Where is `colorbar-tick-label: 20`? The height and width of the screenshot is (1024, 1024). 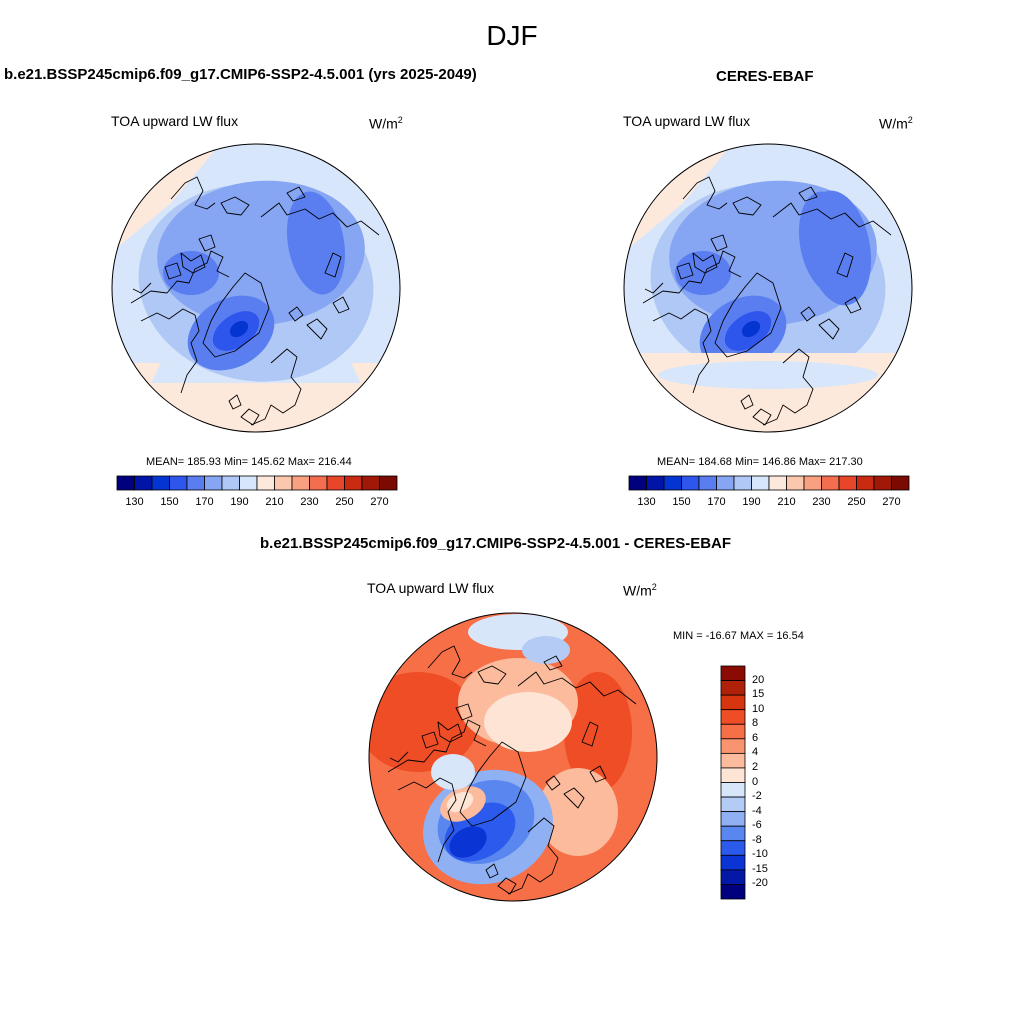
colorbar-tick-label: 20 is located at coordinates (758, 679).